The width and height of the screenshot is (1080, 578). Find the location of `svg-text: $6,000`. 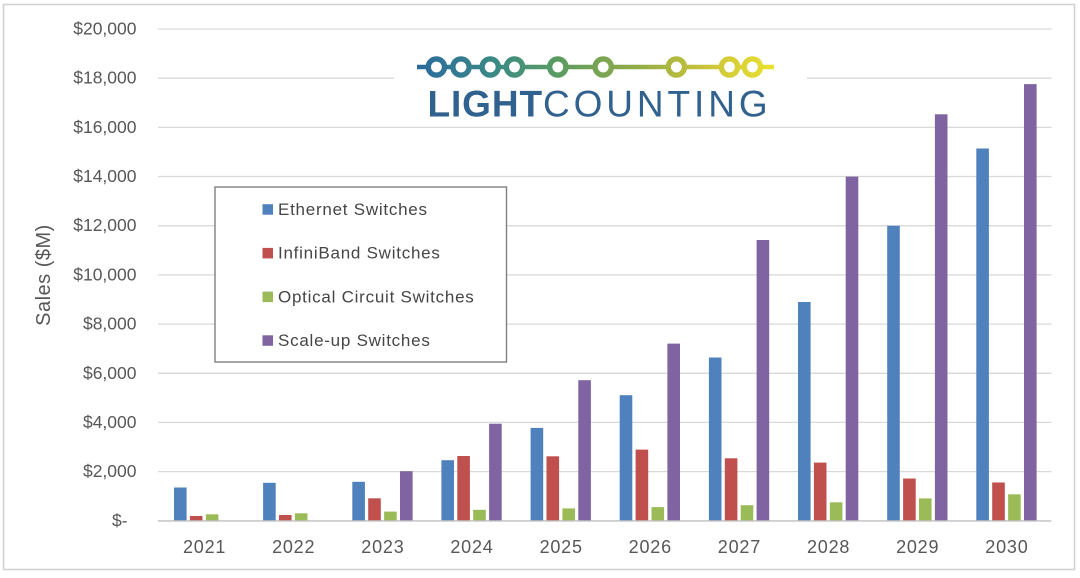

svg-text: $6,000 is located at coordinates (110, 373).